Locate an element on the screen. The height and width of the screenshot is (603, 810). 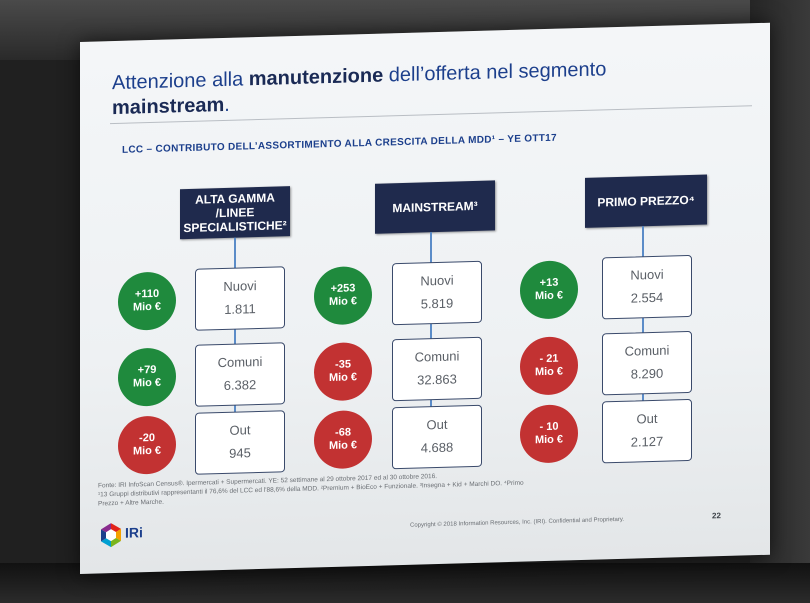
metric-box: Nuovi 1.811 is located at coordinates (240, 298).